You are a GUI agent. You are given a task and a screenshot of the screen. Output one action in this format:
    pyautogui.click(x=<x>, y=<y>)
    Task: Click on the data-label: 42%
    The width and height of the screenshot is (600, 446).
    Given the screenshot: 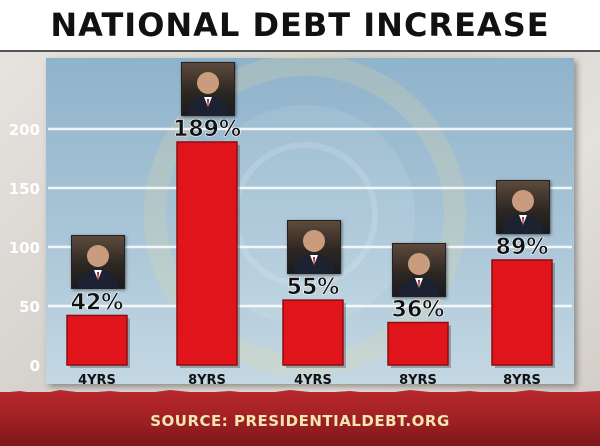 What is the action you would take?
    pyautogui.click(x=97, y=302)
    